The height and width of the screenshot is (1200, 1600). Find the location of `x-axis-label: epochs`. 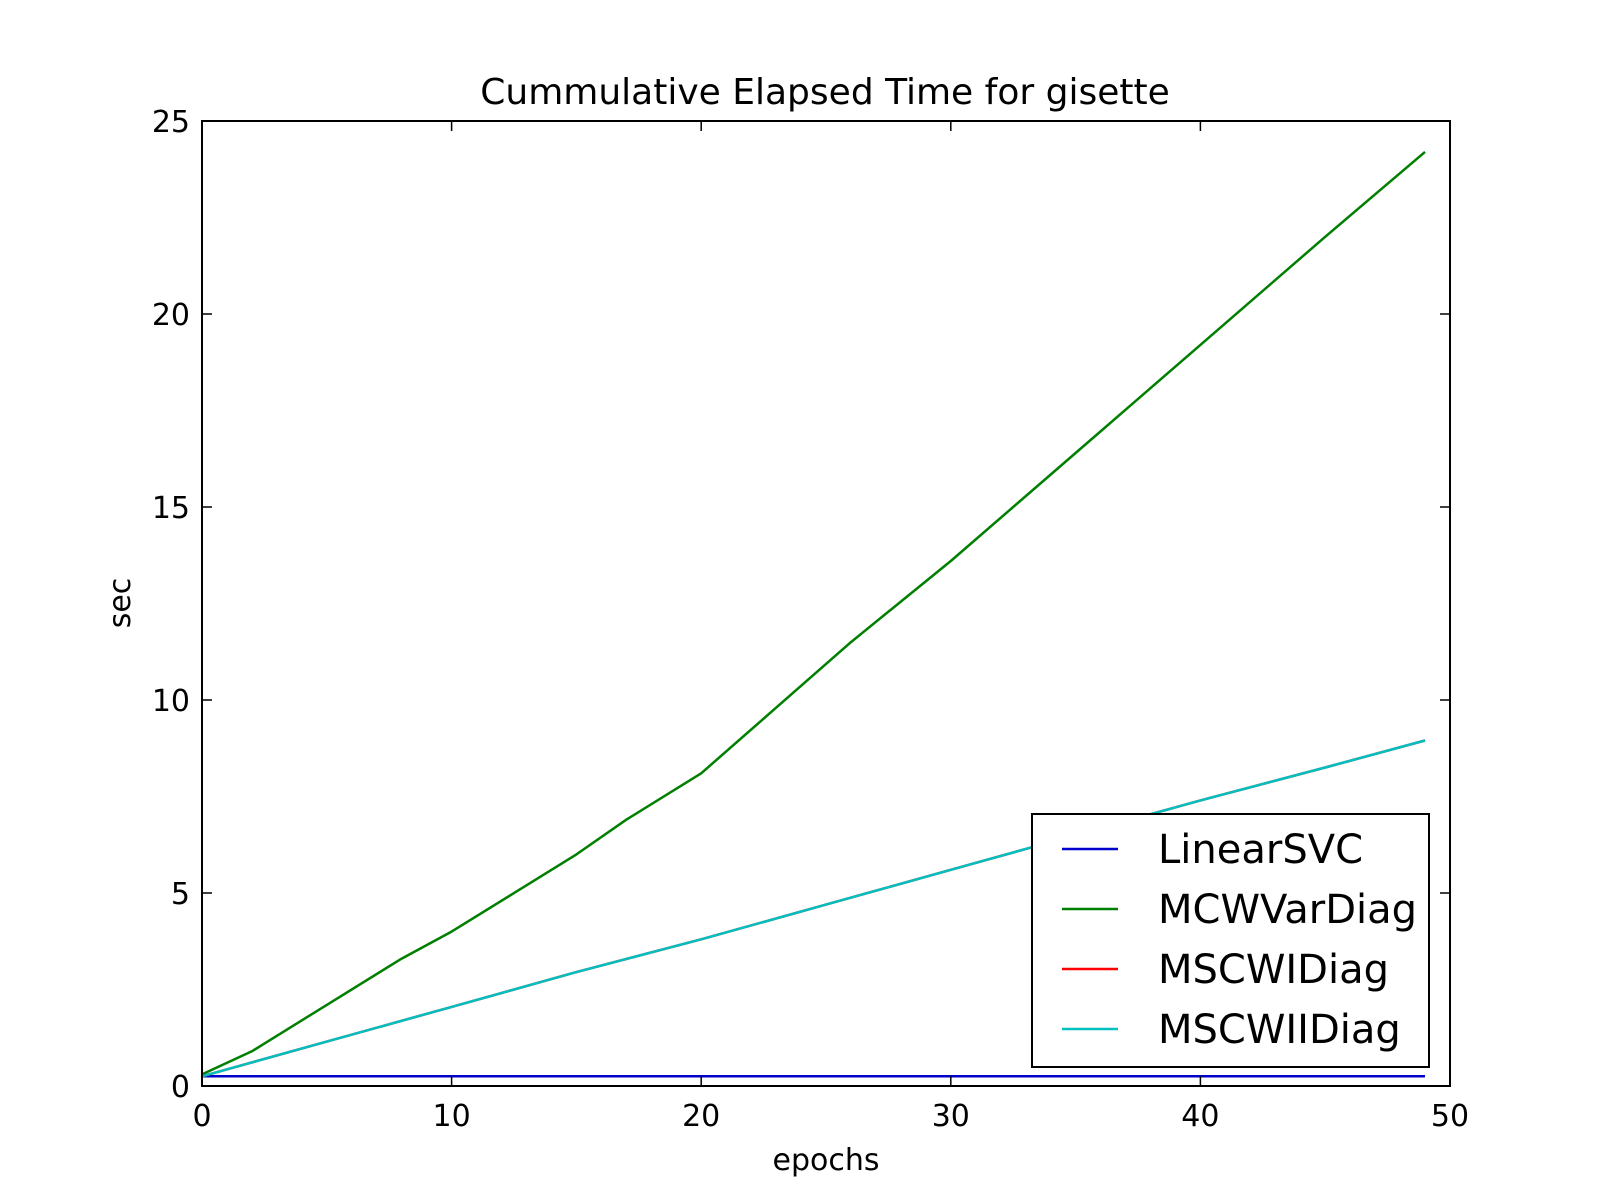

x-axis-label: epochs is located at coordinates (826, 1160).